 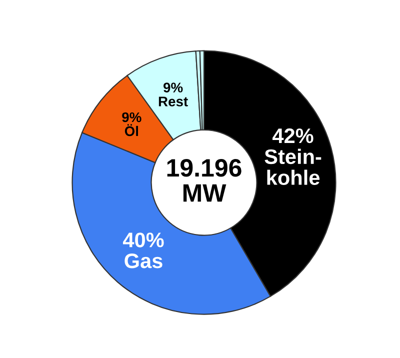 What do you see at coordinates (143, 240) in the screenshot?
I see `data-label: 40%` at bounding box center [143, 240].